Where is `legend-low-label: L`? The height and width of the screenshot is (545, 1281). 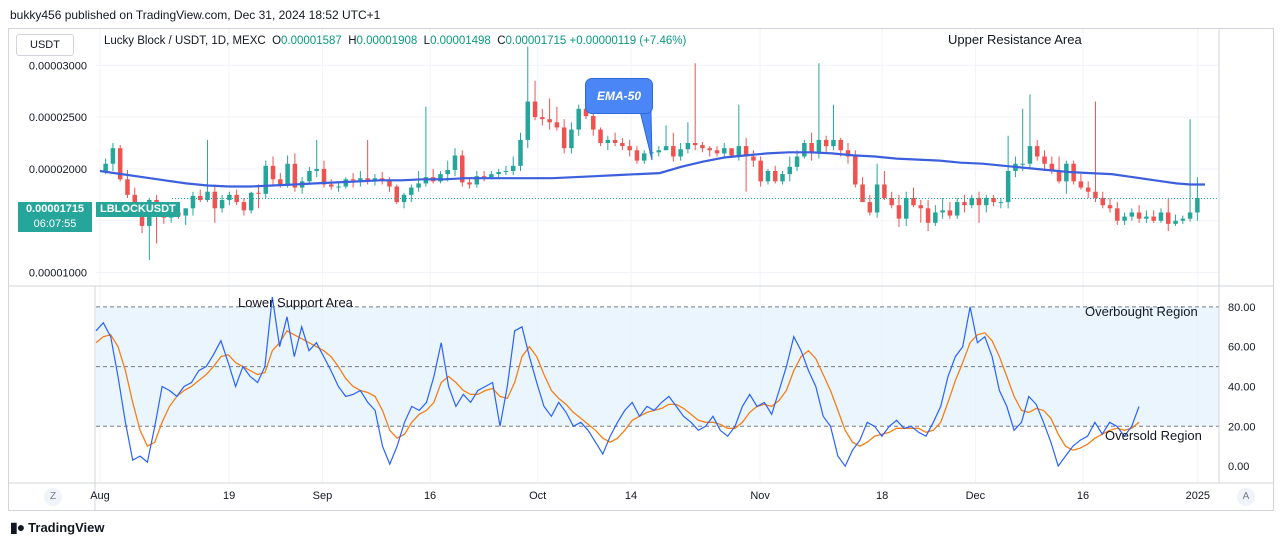 legend-low-label: L is located at coordinates (427, 41).